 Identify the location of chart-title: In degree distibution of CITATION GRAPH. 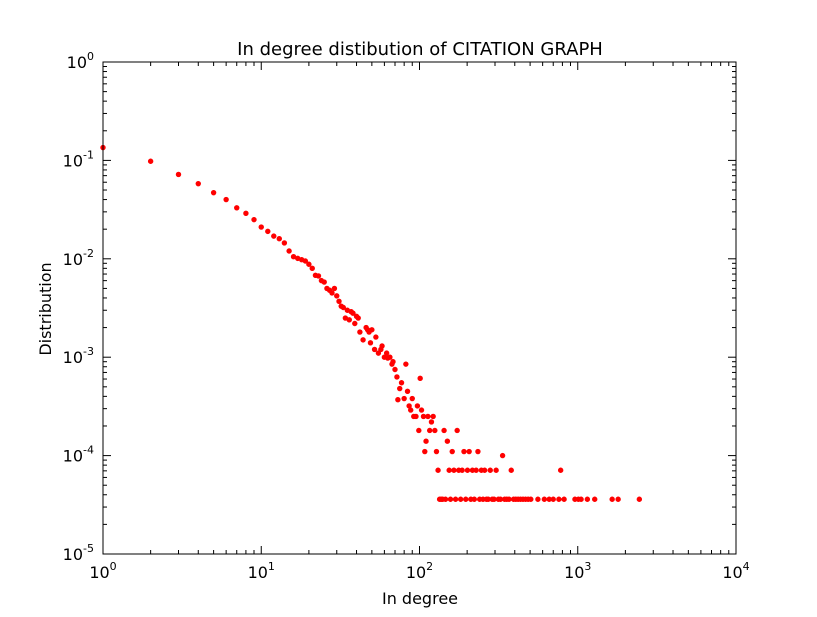
(420, 49).